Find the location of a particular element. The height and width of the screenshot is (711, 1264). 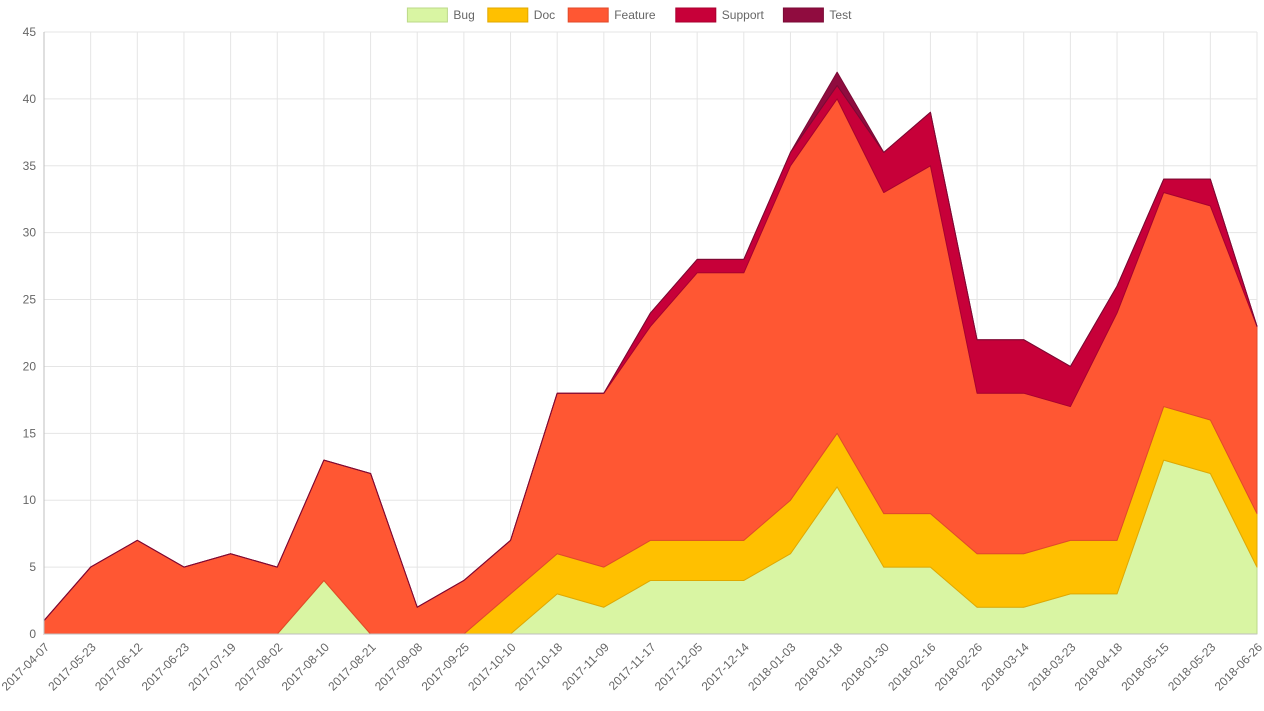

legend-item-doc: Doc is located at coordinates (521, 15).